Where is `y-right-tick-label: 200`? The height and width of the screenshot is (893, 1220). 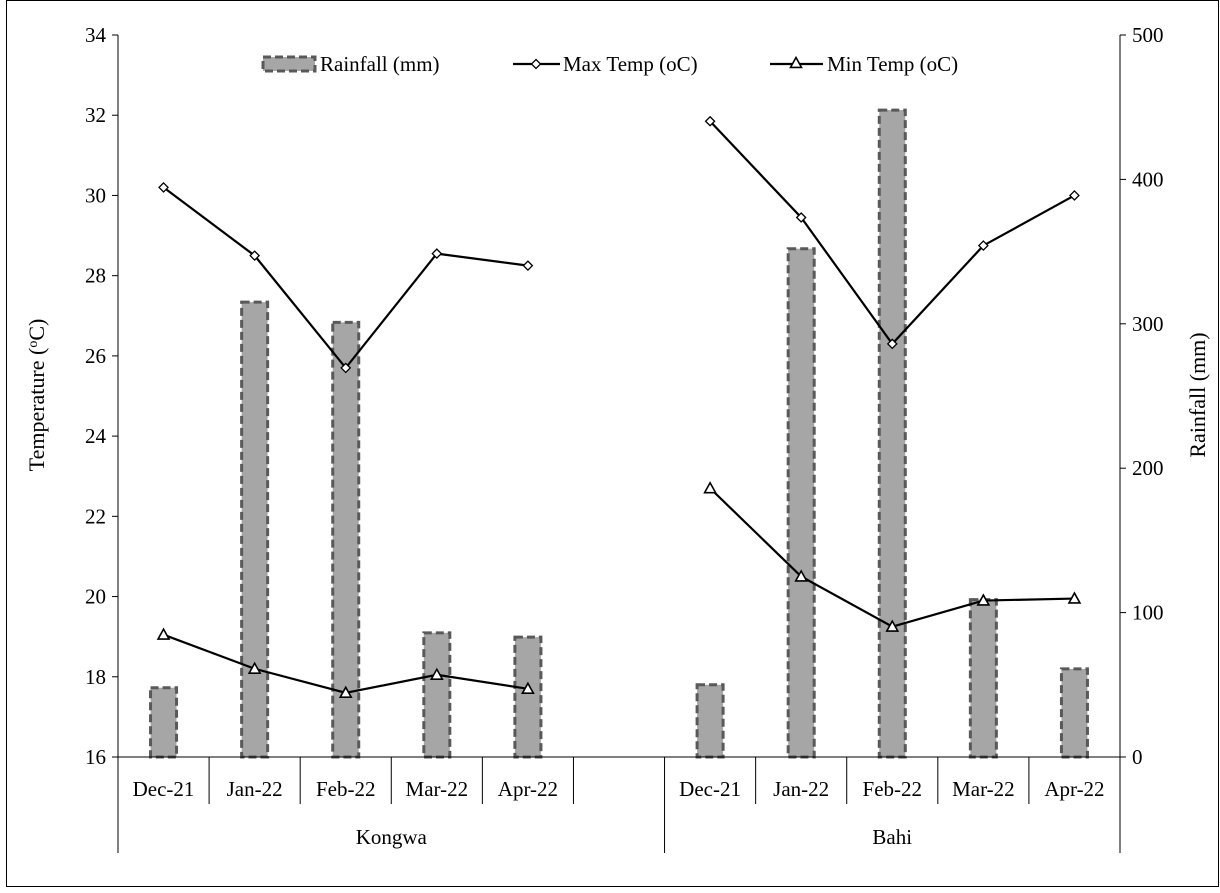 y-right-tick-label: 200 is located at coordinates (1148, 468).